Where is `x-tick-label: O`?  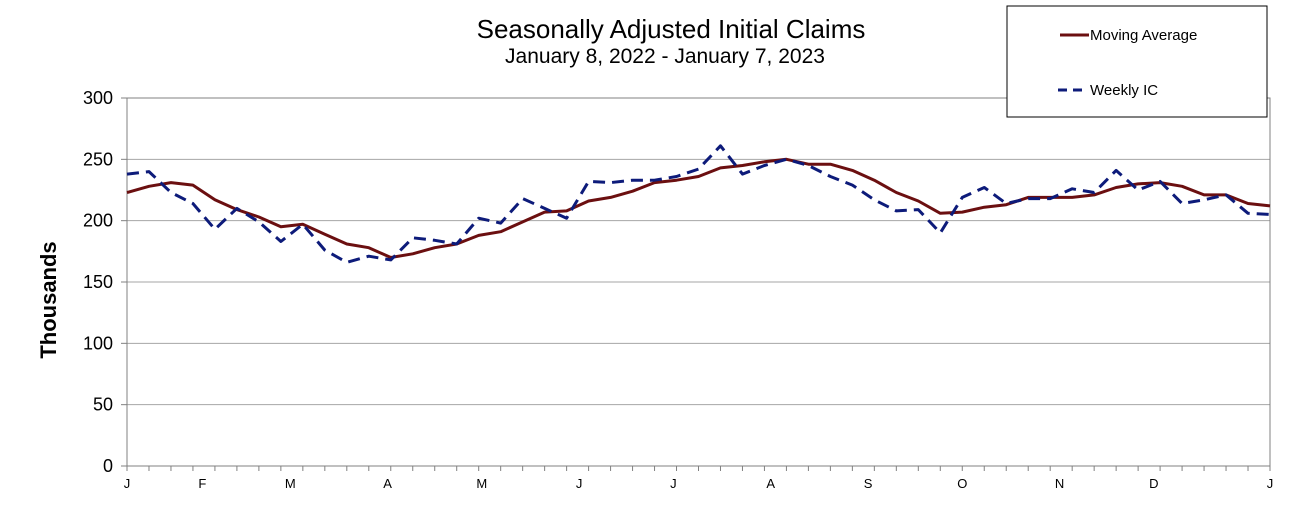 x-tick-label: O is located at coordinates (962, 483).